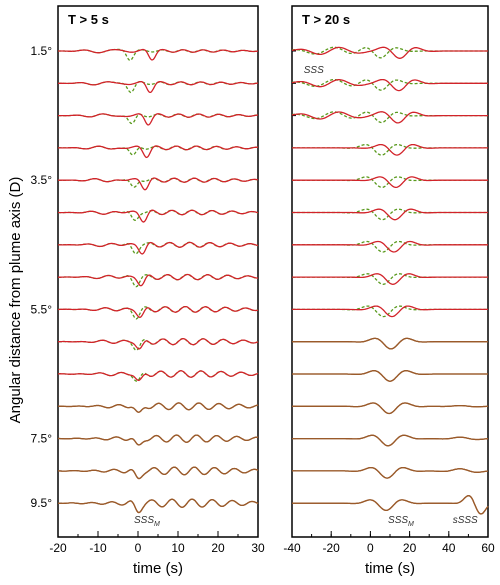 The image size is (500, 585). What do you see at coordinates (314, 70) in the screenshot?
I see `phase-label: SSS` at bounding box center [314, 70].